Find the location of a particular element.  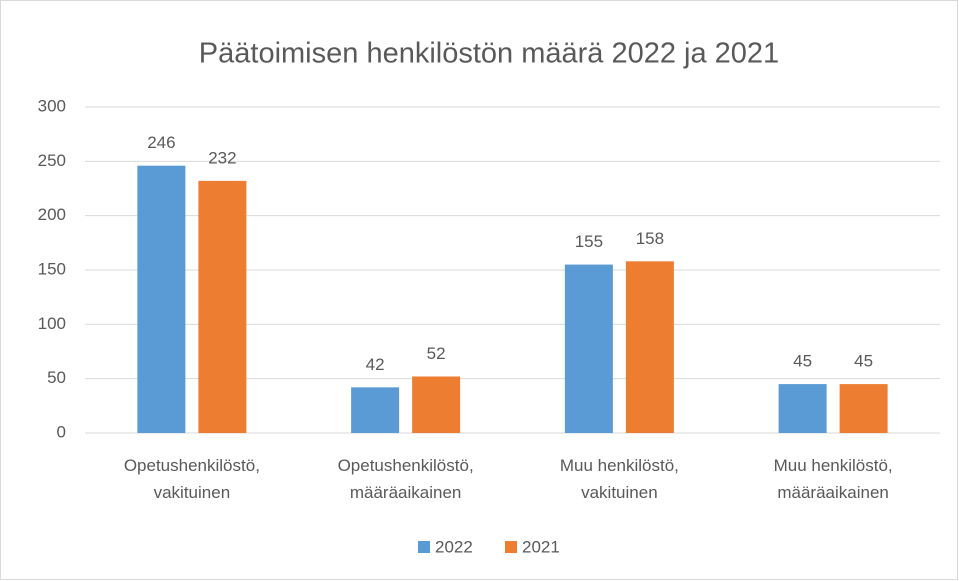

value-label: 232 is located at coordinates (222, 157).